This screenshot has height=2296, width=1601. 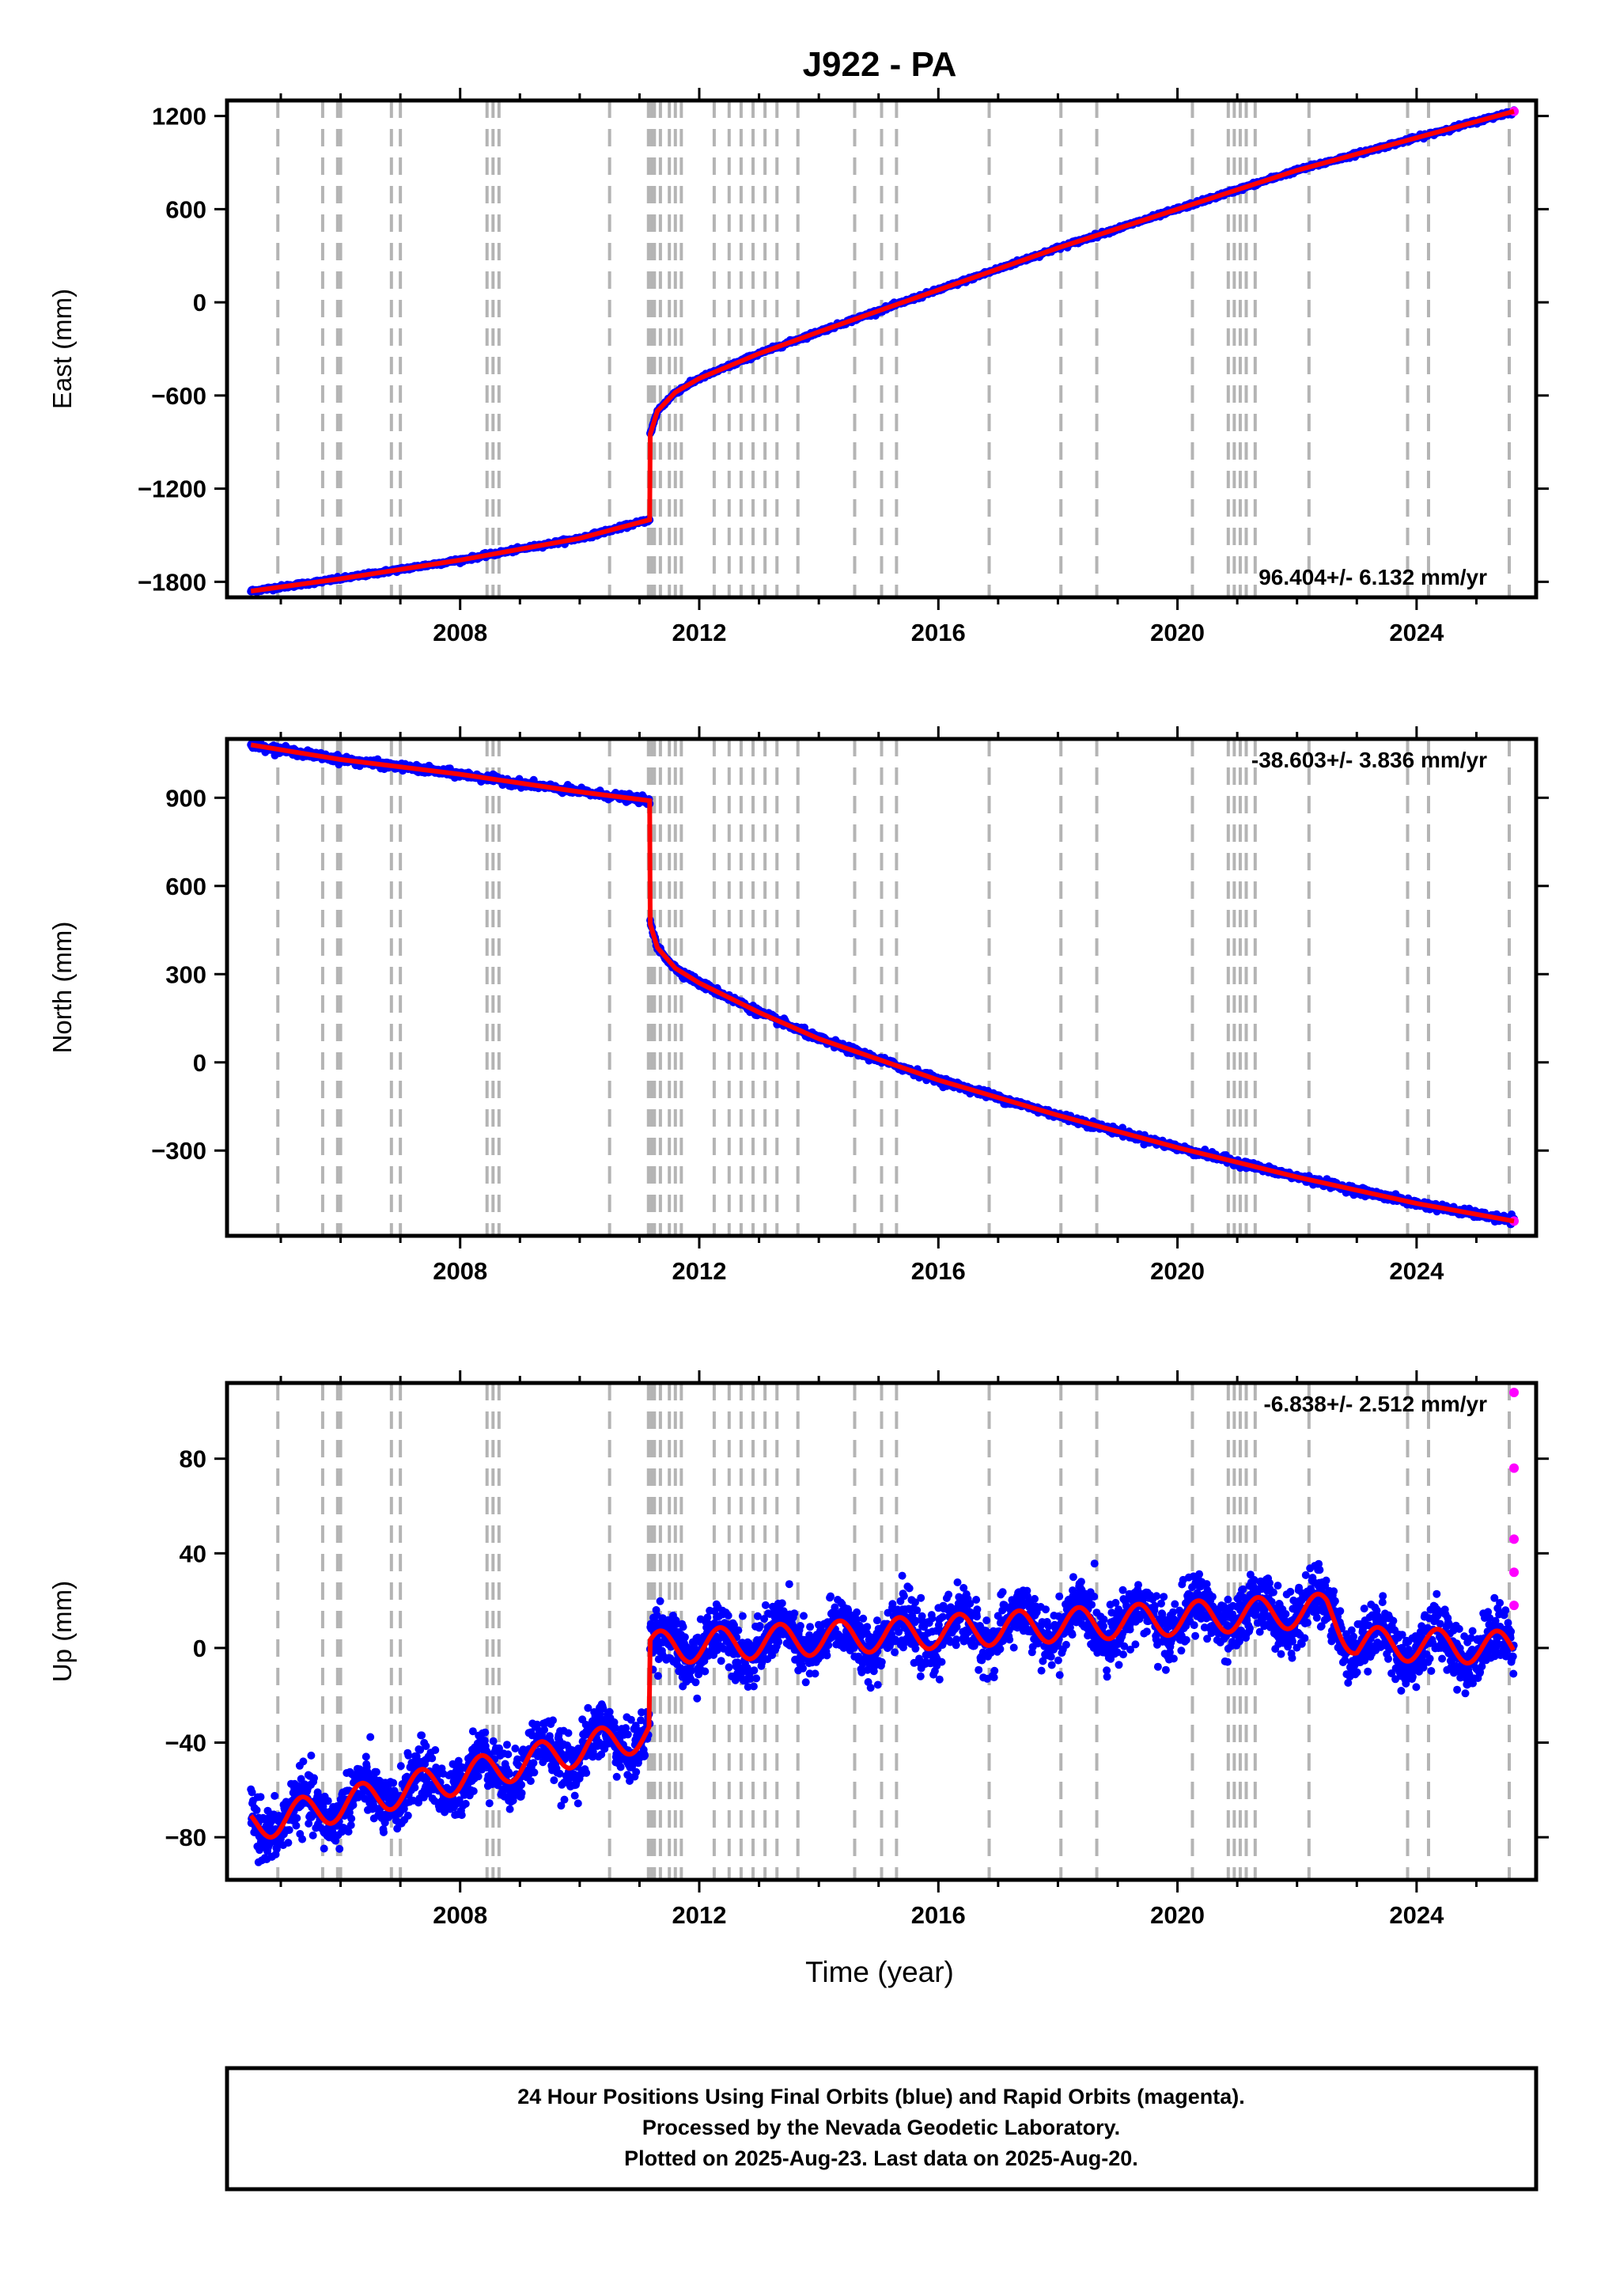 I want to click on y-tick-label: −300, so click(x=178, y=1151).